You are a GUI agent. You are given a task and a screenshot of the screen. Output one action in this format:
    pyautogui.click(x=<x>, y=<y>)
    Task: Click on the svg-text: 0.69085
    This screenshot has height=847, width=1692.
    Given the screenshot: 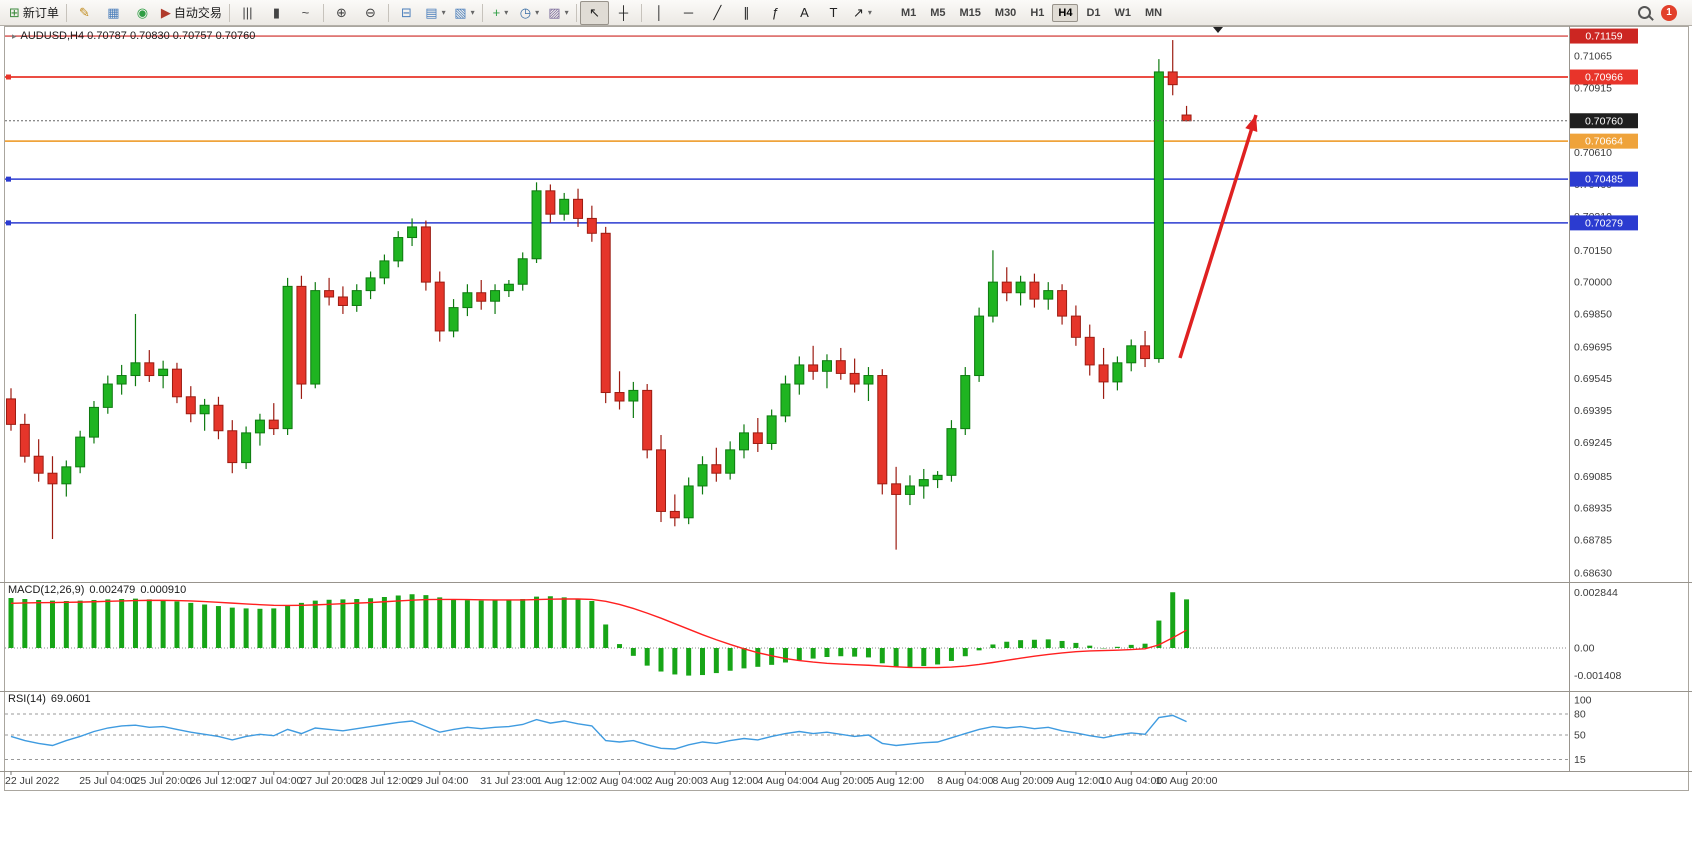 What is the action you would take?
    pyautogui.click(x=1593, y=477)
    